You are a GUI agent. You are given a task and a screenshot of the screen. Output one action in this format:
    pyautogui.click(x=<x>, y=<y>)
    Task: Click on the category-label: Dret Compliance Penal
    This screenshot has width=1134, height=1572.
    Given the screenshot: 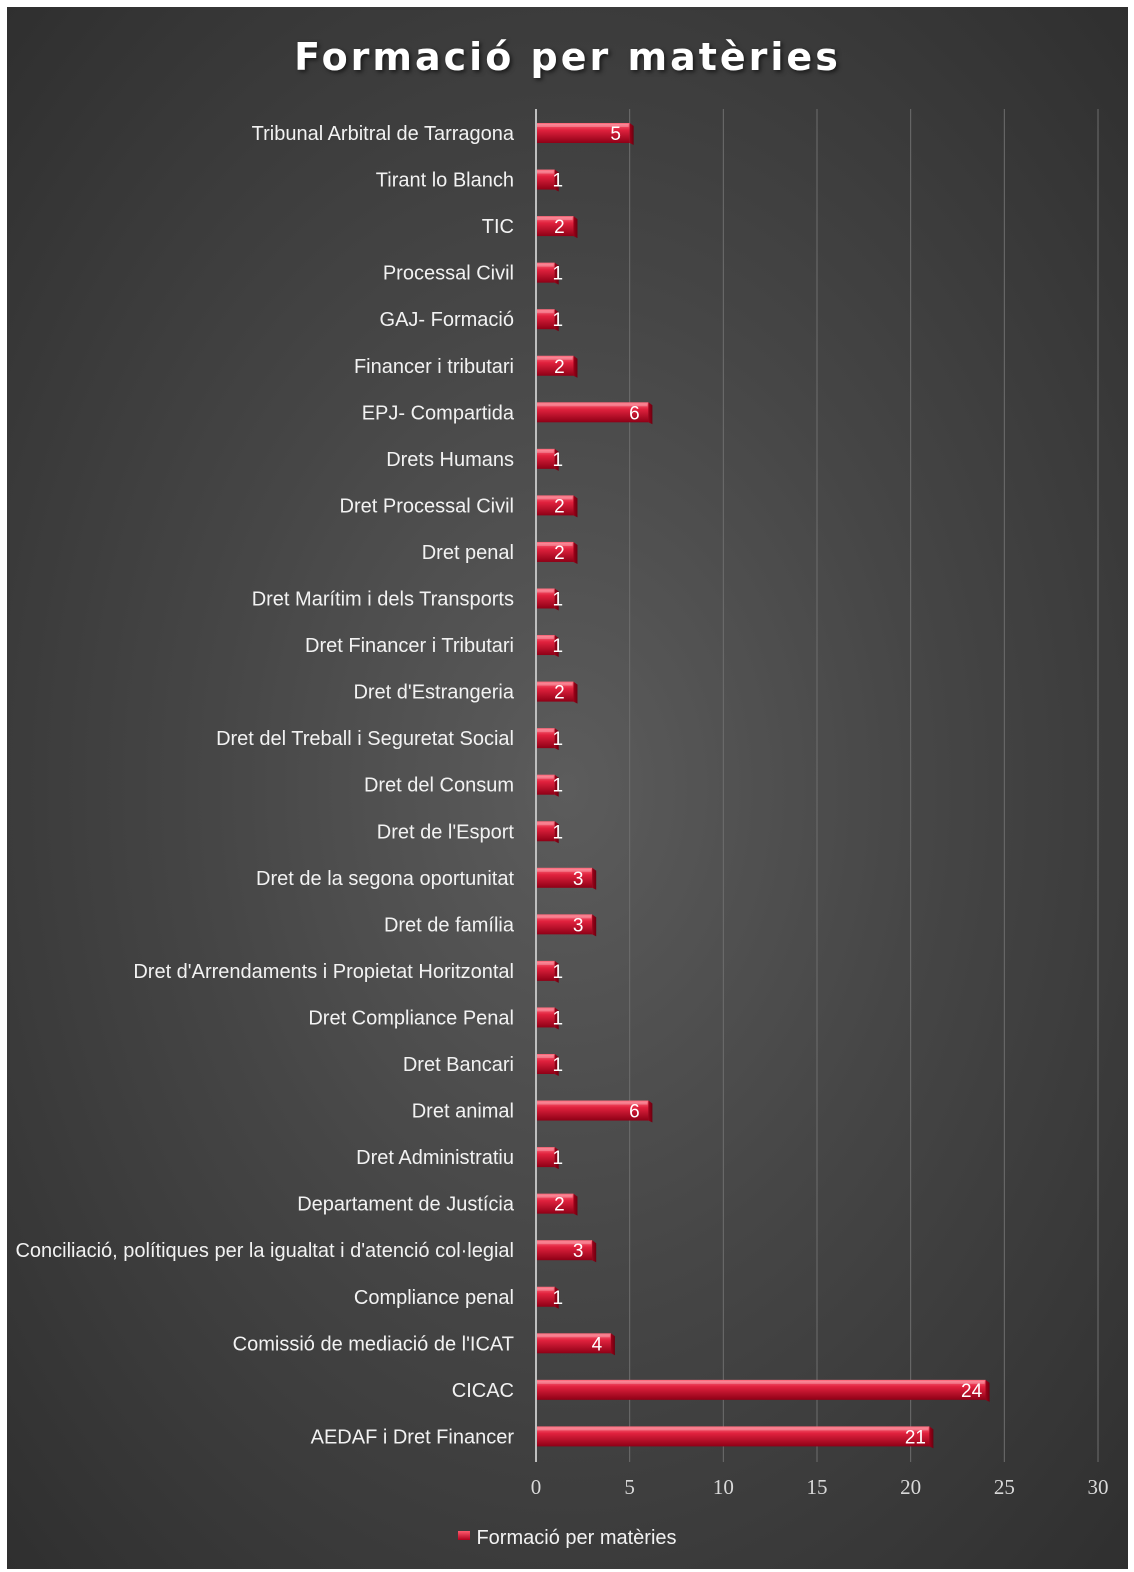 What is the action you would take?
    pyautogui.click(x=411, y=1018)
    